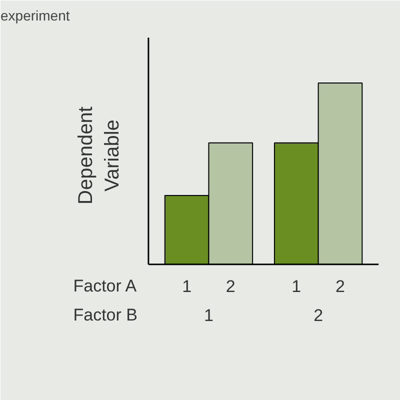 The height and width of the screenshot is (400, 400). Describe the element at coordinates (35, 16) in the screenshot. I see `text: experiment` at that location.